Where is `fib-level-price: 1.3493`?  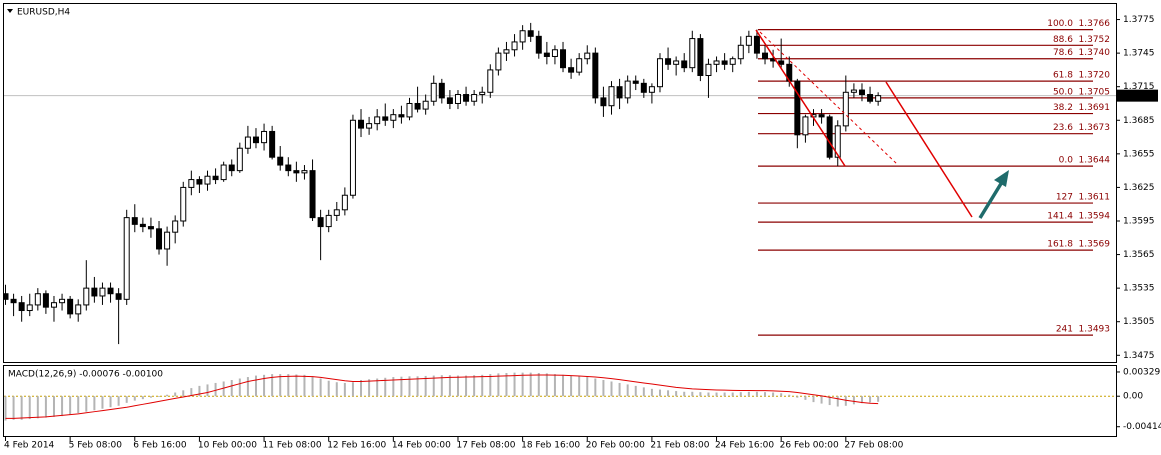
fib-level-price: 1.3493 is located at coordinates (1095, 330).